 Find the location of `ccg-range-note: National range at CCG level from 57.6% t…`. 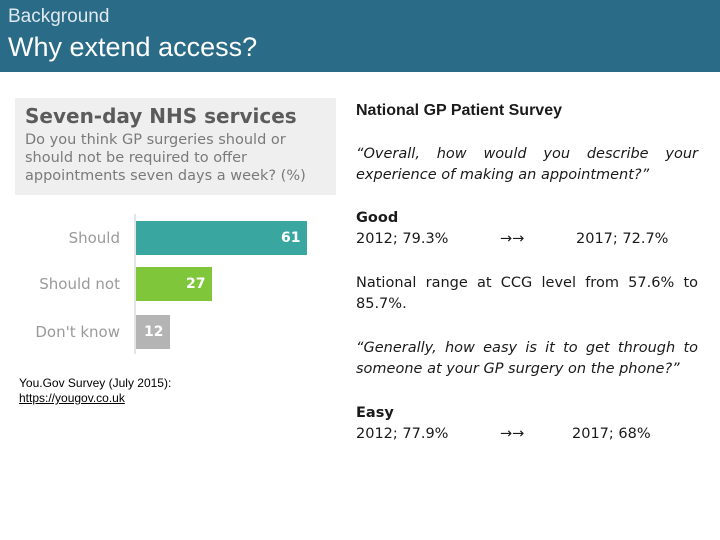

ccg-range-note: National range at CCG level from 57.6% t… is located at coordinates (527, 293).